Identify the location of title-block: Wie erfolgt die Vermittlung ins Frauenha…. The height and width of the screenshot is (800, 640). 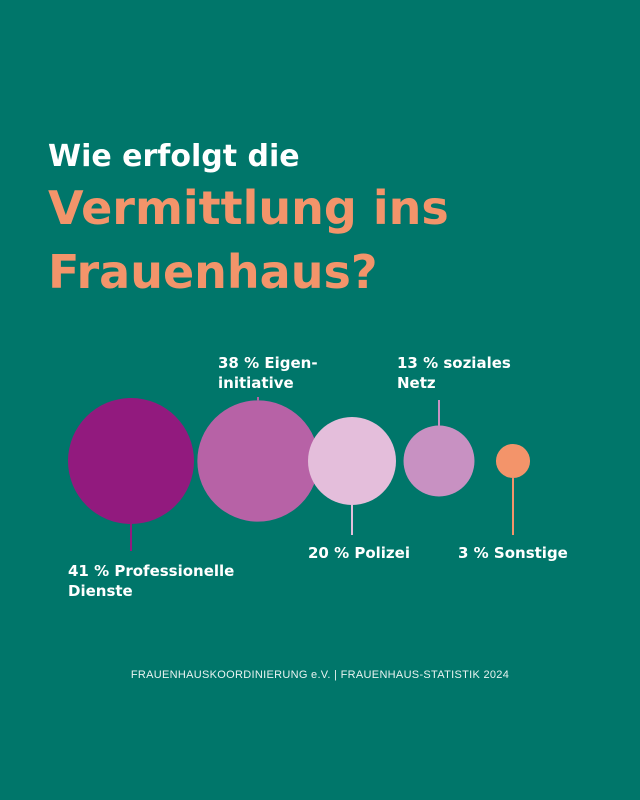
(248, 222).